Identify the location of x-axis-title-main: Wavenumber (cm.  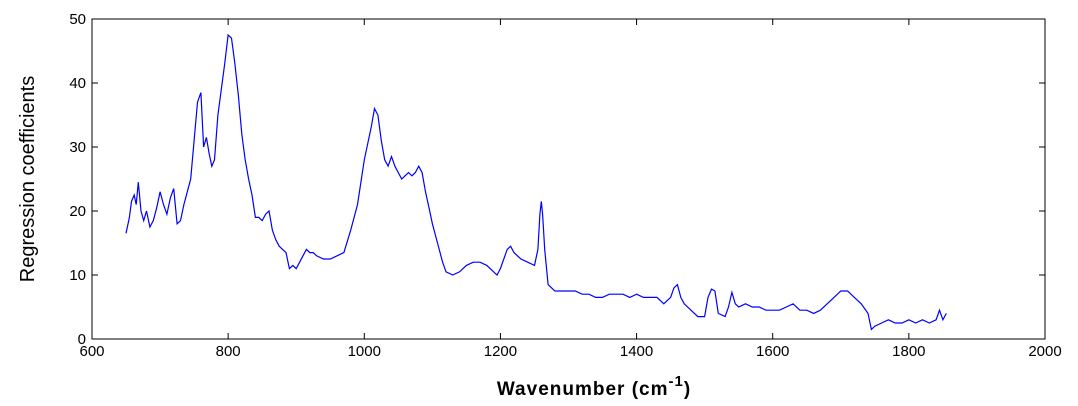
(583, 389).